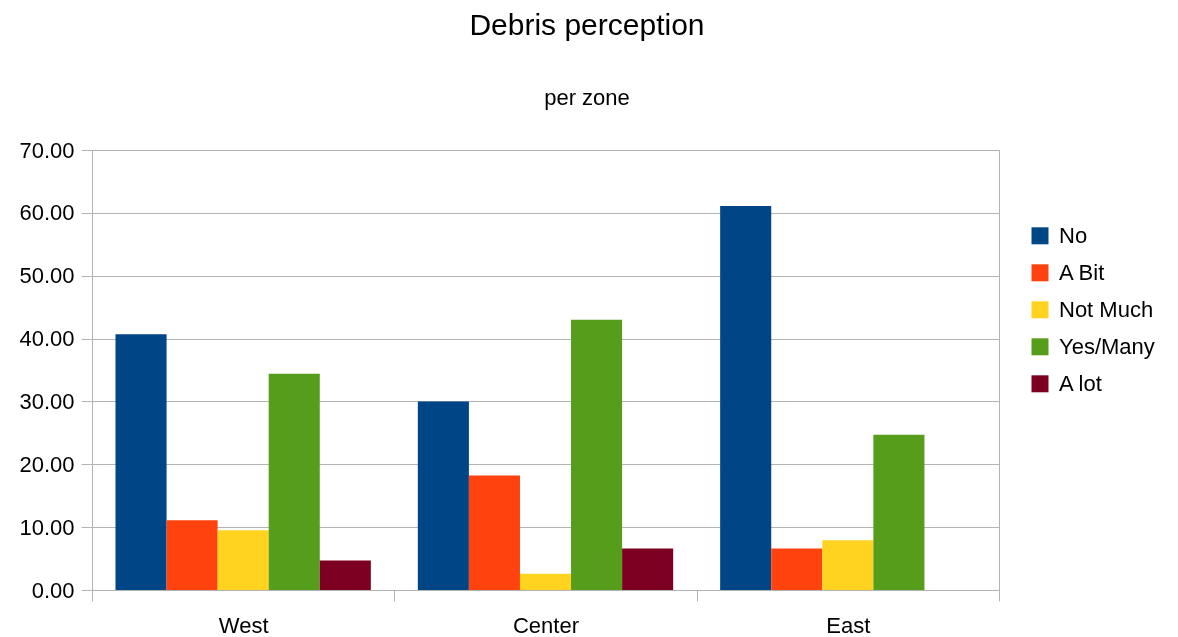  What do you see at coordinates (47, 213) in the screenshot?
I see `y-tick-label: 60.00` at bounding box center [47, 213].